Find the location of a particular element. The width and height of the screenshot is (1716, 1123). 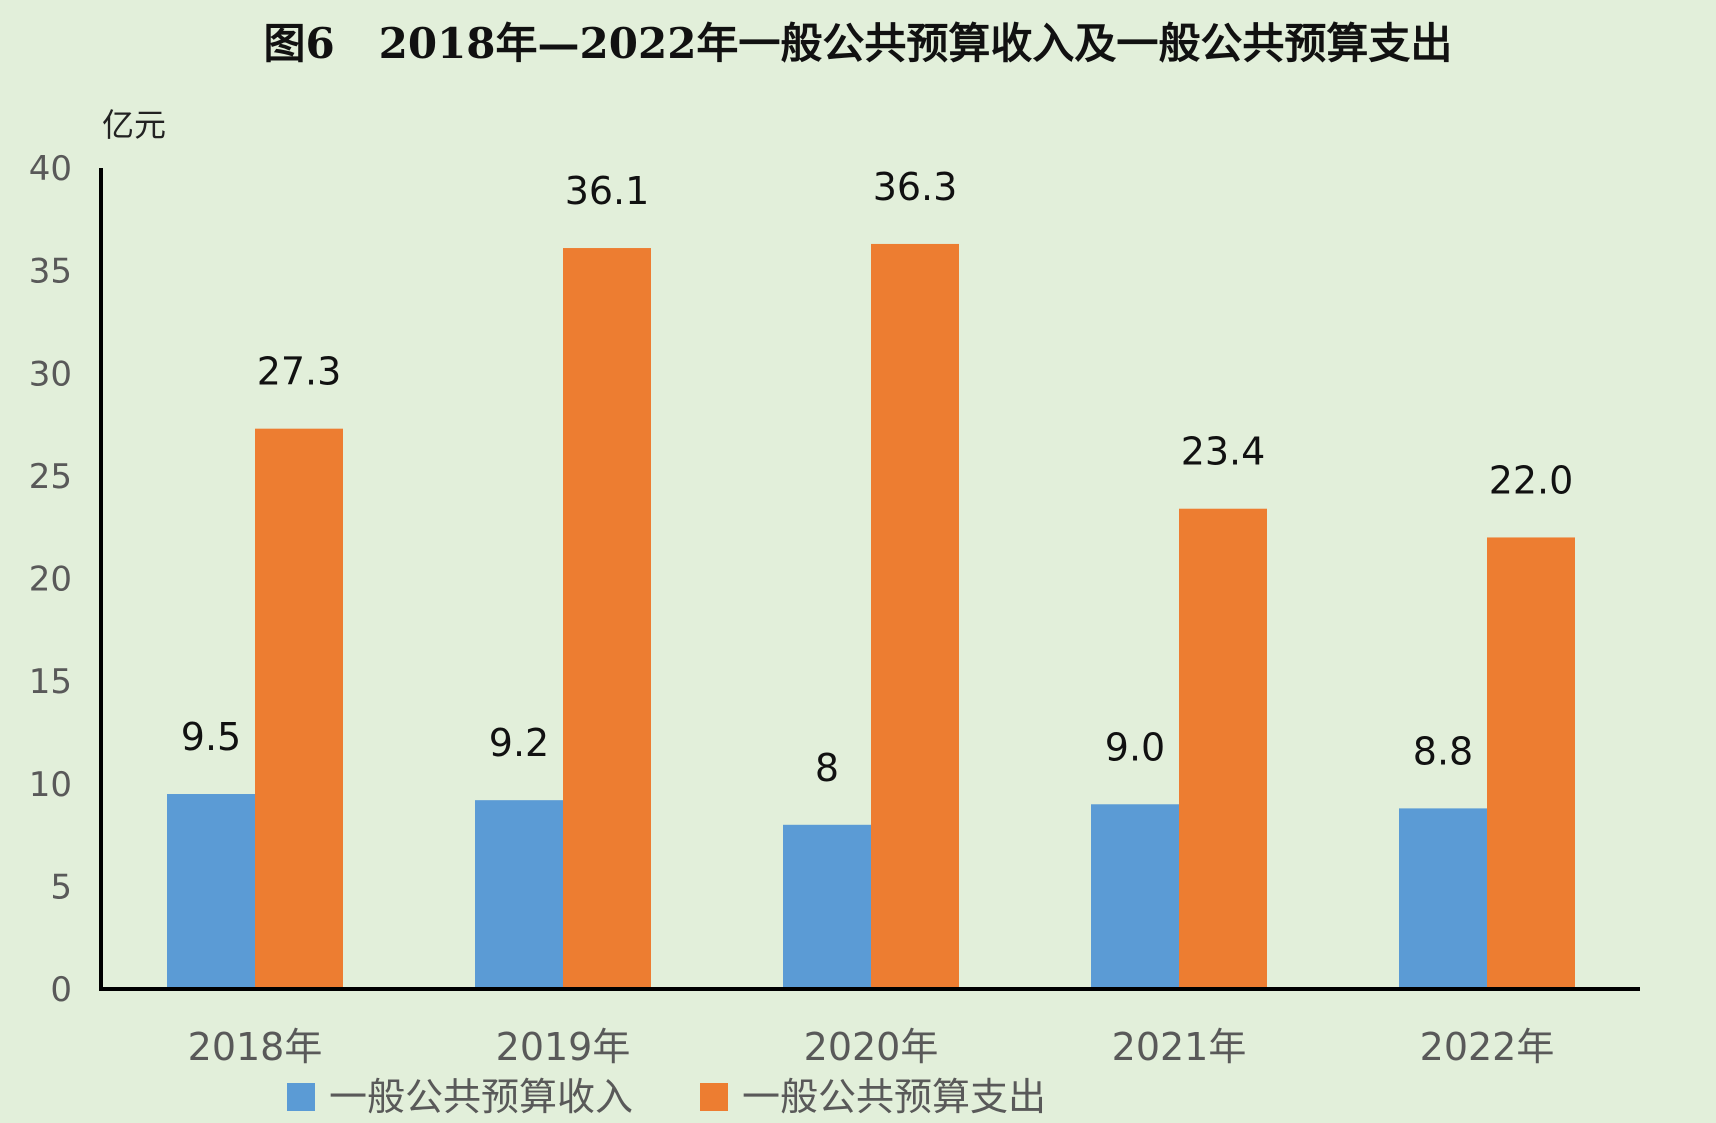

data-label: 22.0 is located at coordinates (1531, 480).